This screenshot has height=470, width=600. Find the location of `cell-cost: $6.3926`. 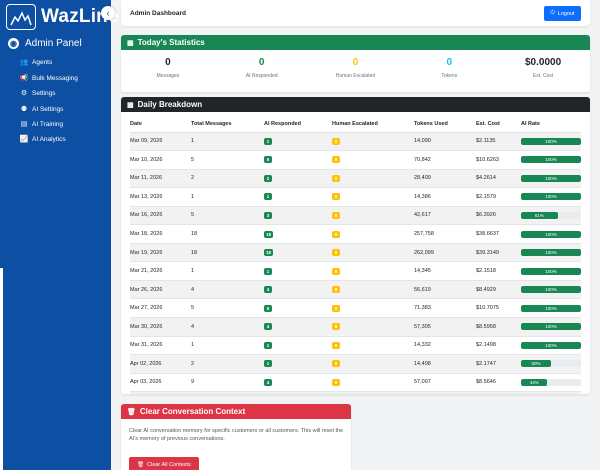

cell-cost: $6.3926 is located at coordinates (498, 216).